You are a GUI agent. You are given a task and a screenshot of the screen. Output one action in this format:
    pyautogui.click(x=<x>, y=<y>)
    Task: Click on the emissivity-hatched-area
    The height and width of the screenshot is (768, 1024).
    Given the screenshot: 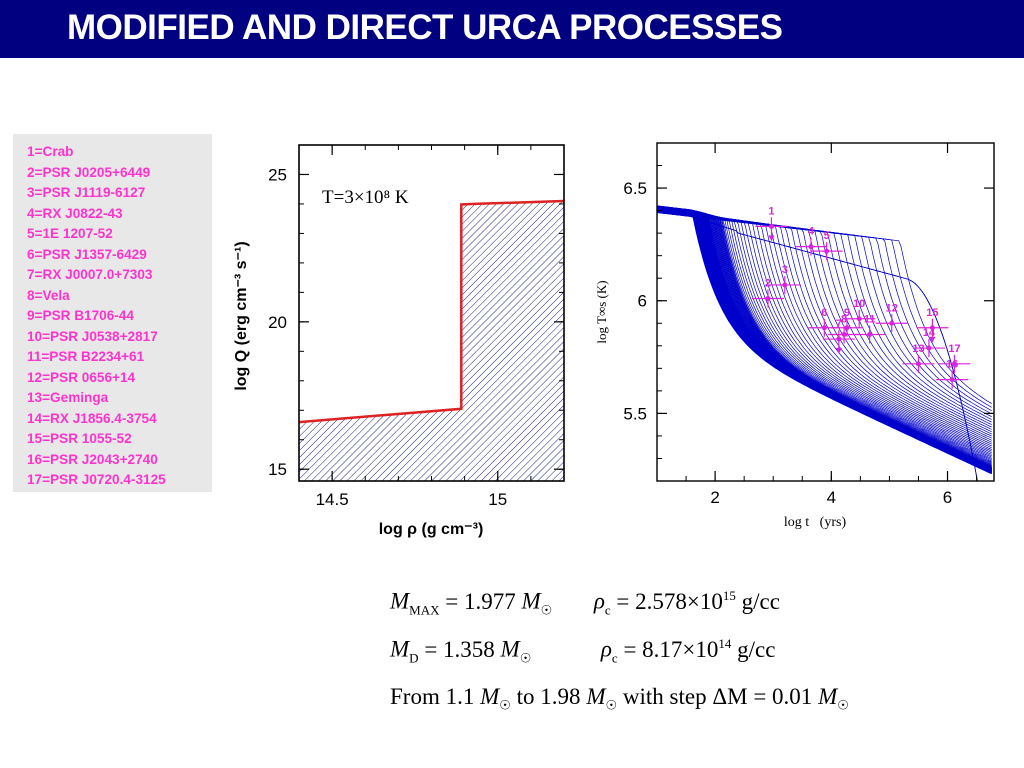 What is the action you would take?
    pyautogui.click(x=431, y=341)
    